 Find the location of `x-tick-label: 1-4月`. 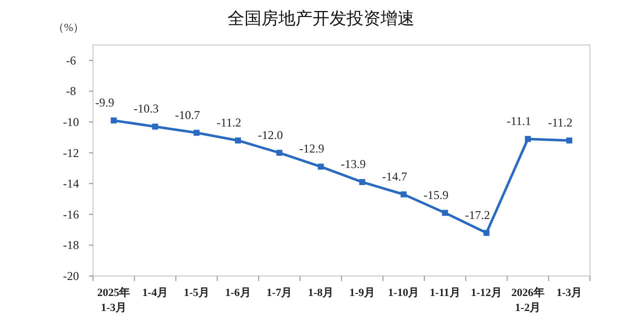

x-tick-label: 1-4月 is located at coordinates (155, 293).